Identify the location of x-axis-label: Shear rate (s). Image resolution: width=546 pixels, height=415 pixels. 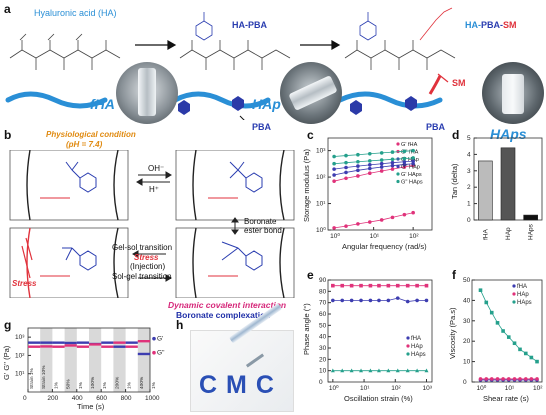
(506, 398).